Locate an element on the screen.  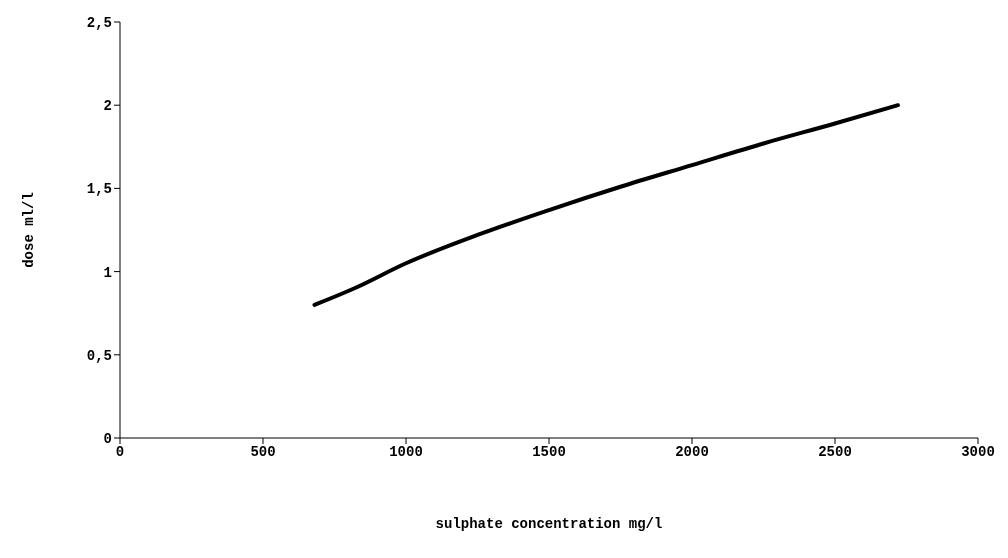
x-tick-label: 2000 is located at coordinates (692, 451).